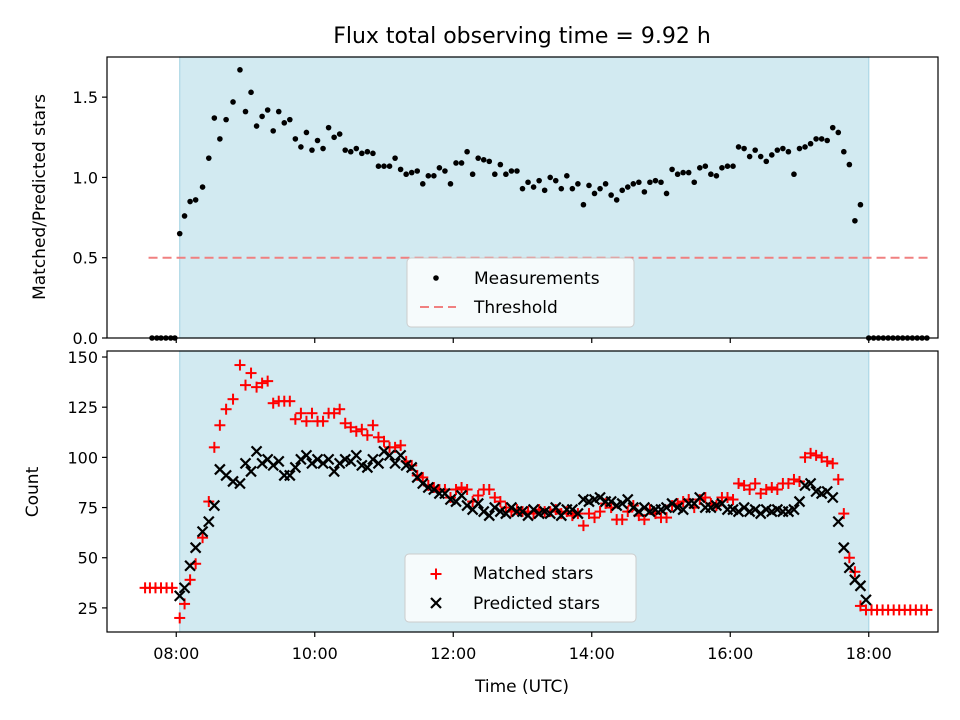 The width and height of the screenshot is (960, 720). What do you see at coordinates (176, 653) in the screenshot?
I see `x-tick-label: 08:00` at bounding box center [176, 653].